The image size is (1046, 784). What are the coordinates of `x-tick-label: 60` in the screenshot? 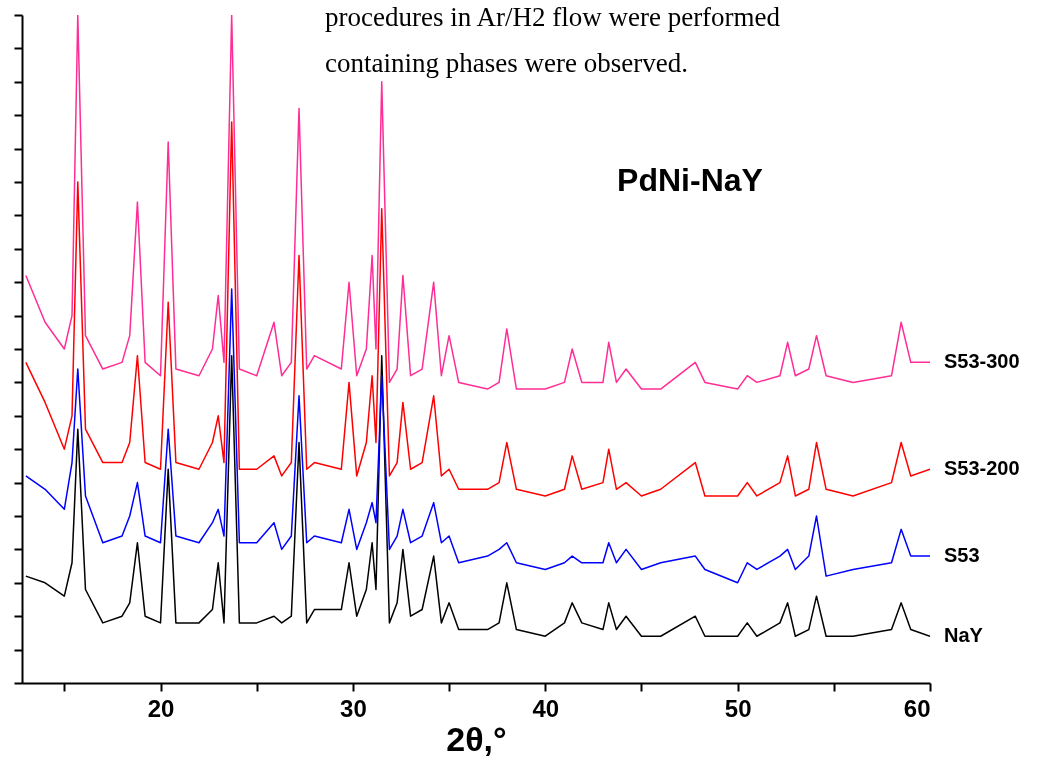 It's located at (917, 708).